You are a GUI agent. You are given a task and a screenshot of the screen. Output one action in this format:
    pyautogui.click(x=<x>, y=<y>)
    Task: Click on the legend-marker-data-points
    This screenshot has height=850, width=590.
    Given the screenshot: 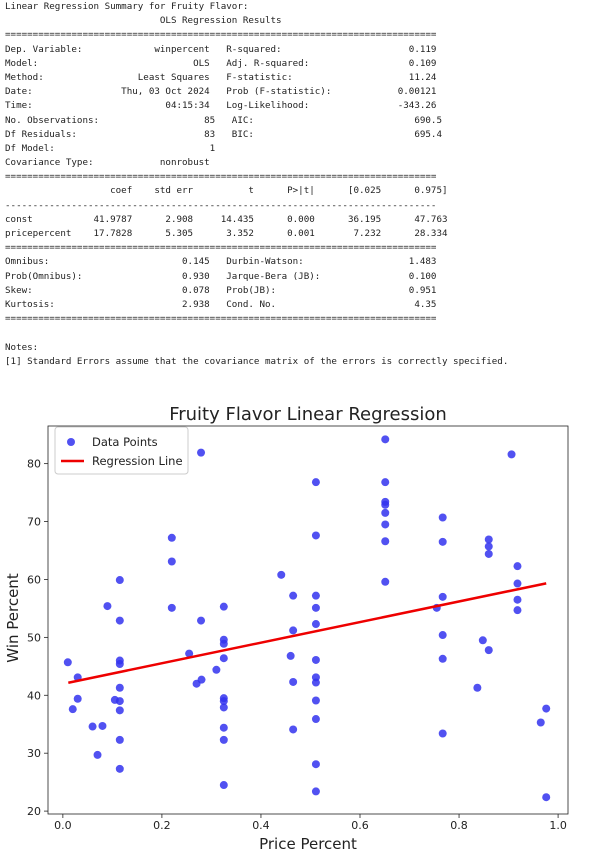 What is the action you would take?
    pyautogui.click(x=71, y=442)
    